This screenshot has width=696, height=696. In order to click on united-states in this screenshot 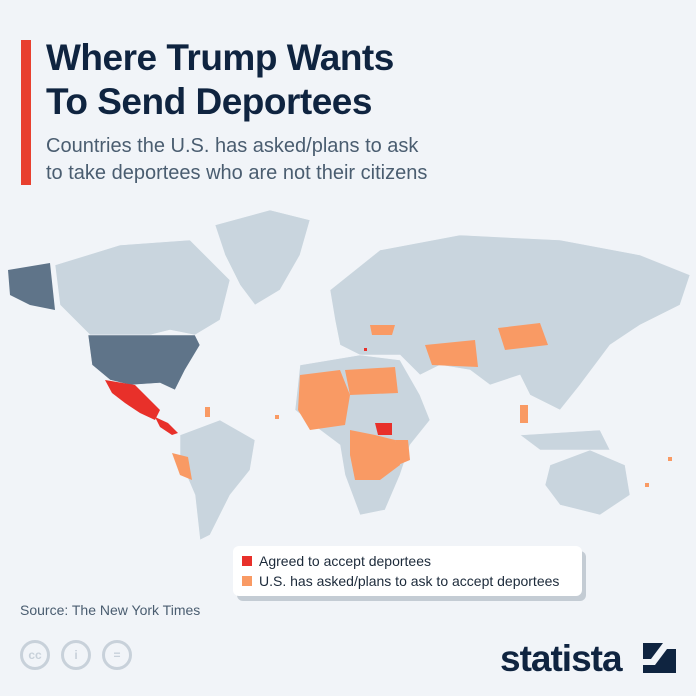, I will do `click(144, 362)`.